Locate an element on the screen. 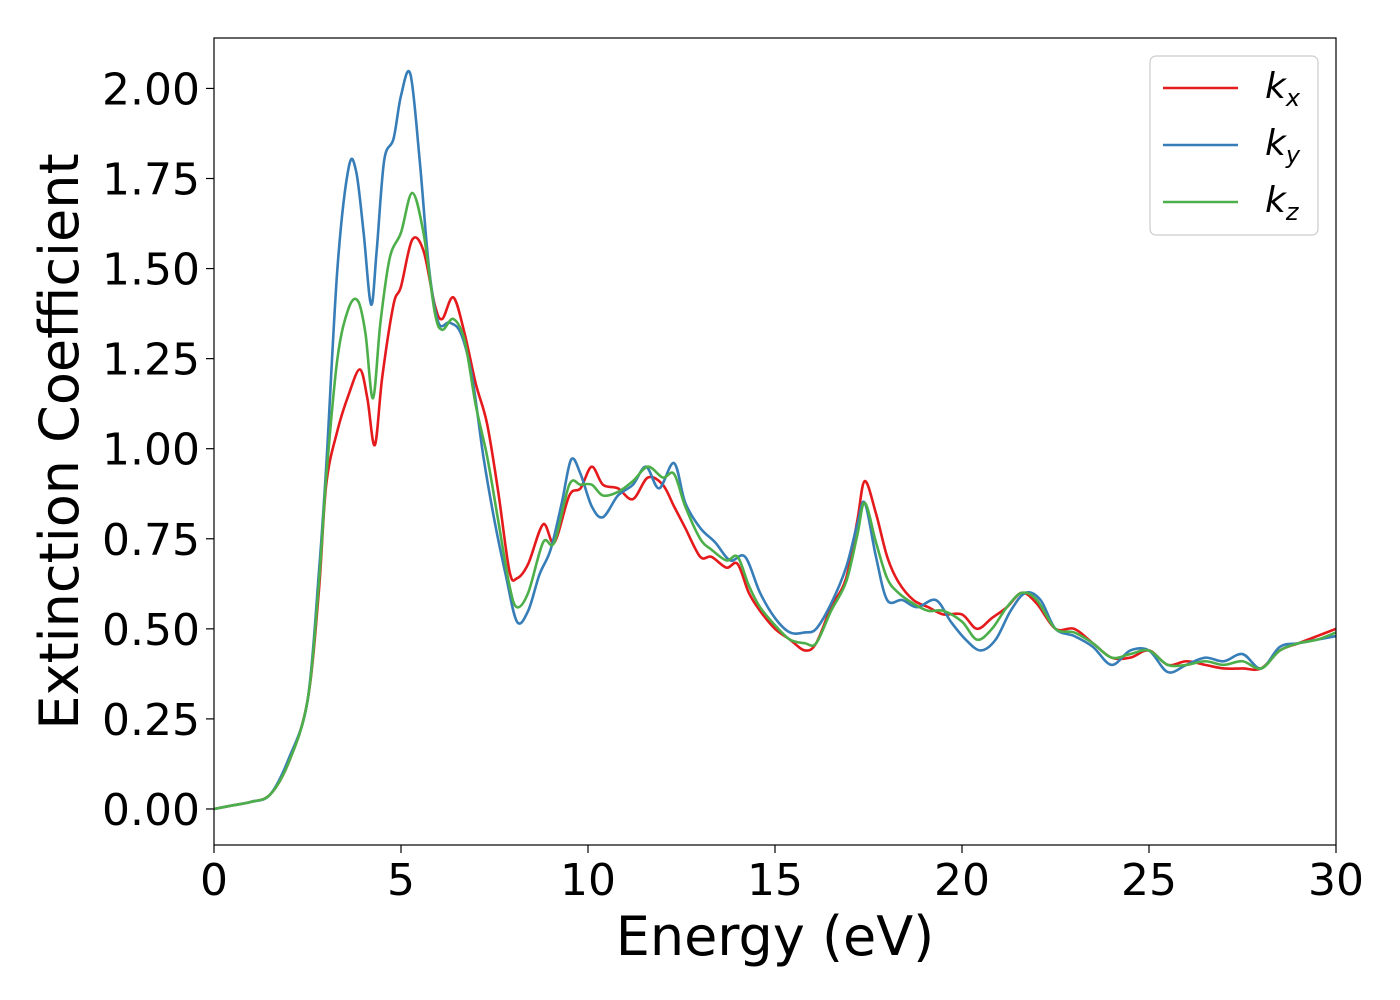 Image resolution: width=1400 pixels, height=1000 pixels. legend: kx ky kz is located at coordinates (1234, 145).